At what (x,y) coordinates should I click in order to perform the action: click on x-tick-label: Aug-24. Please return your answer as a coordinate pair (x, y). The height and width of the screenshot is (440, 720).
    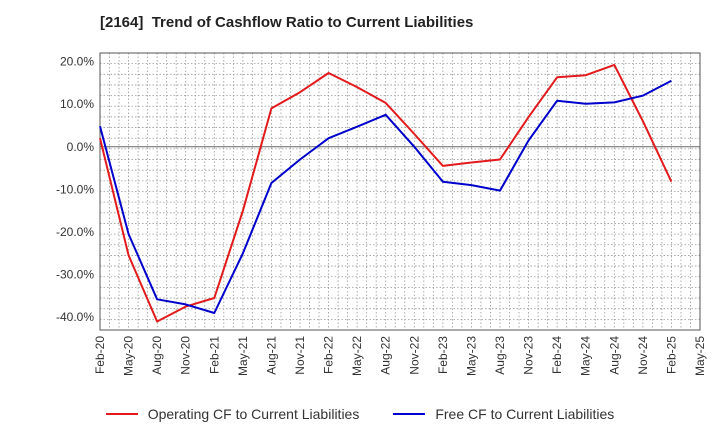
    Looking at the image, I should click on (614, 355).